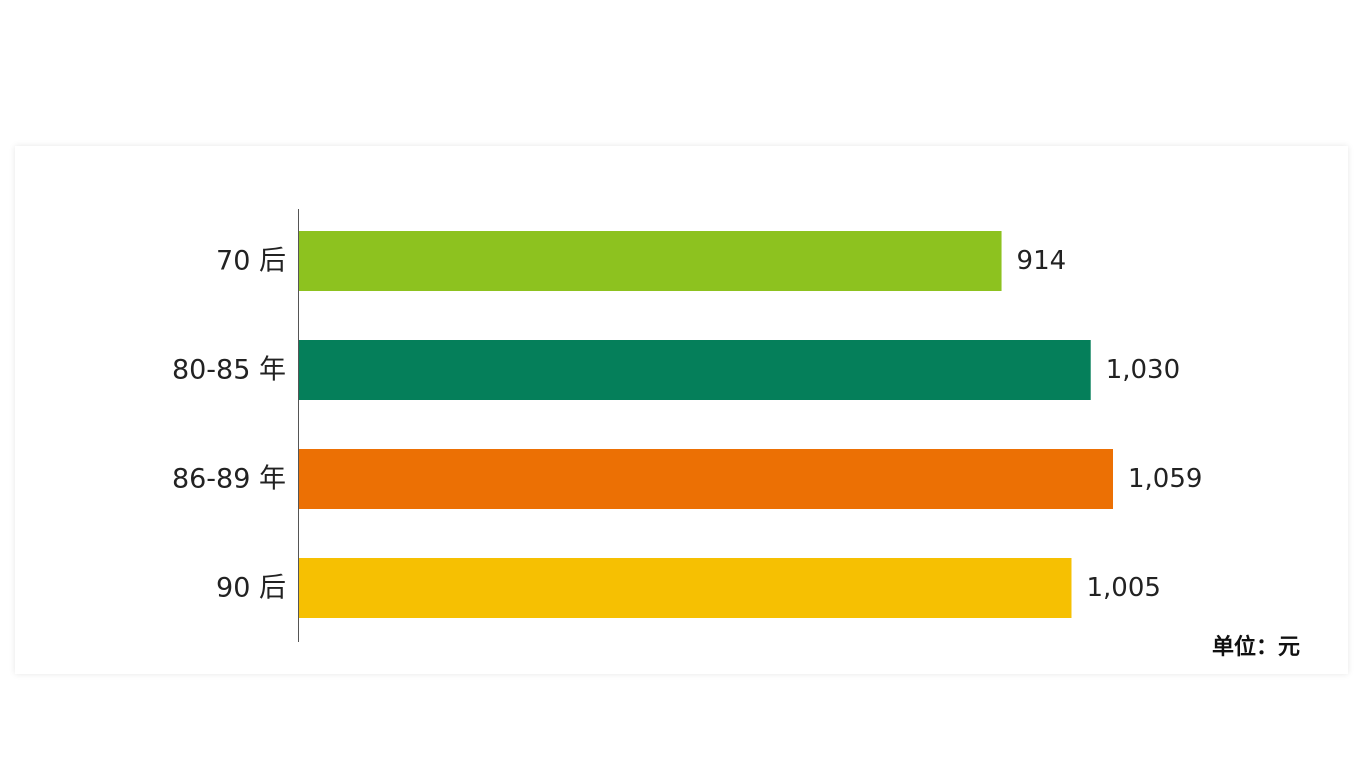 This screenshot has height=768, width=1359. I want to click on category-label-2: 80-85 年, so click(229, 370).